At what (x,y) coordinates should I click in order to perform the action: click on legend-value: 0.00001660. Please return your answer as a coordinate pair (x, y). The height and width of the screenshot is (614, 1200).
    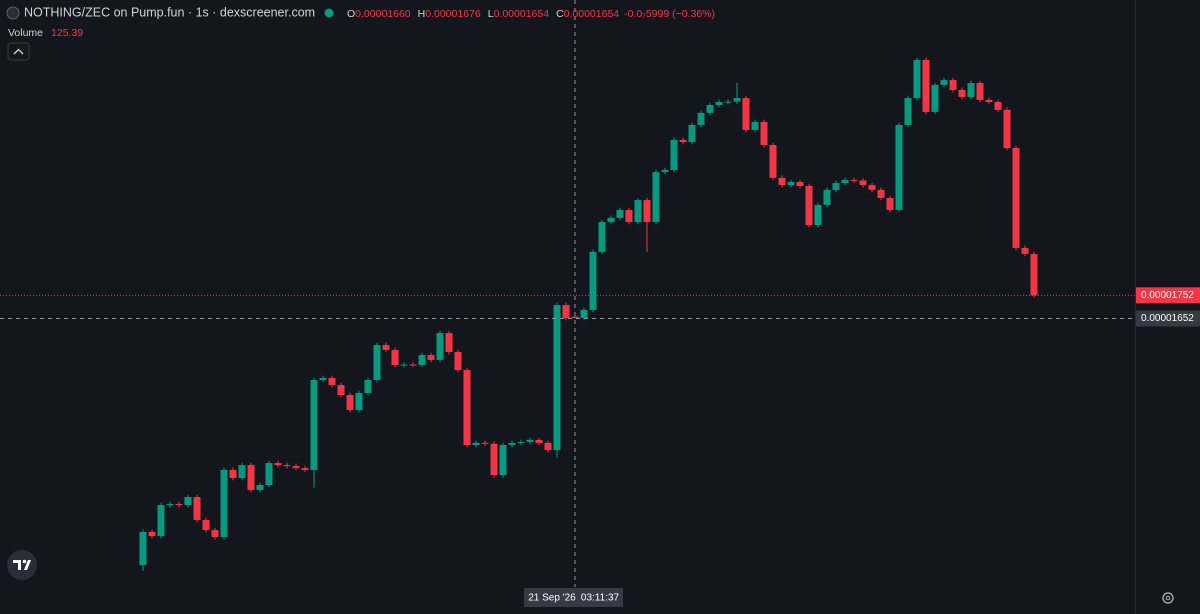
    Looking at the image, I should click on (383, 14).